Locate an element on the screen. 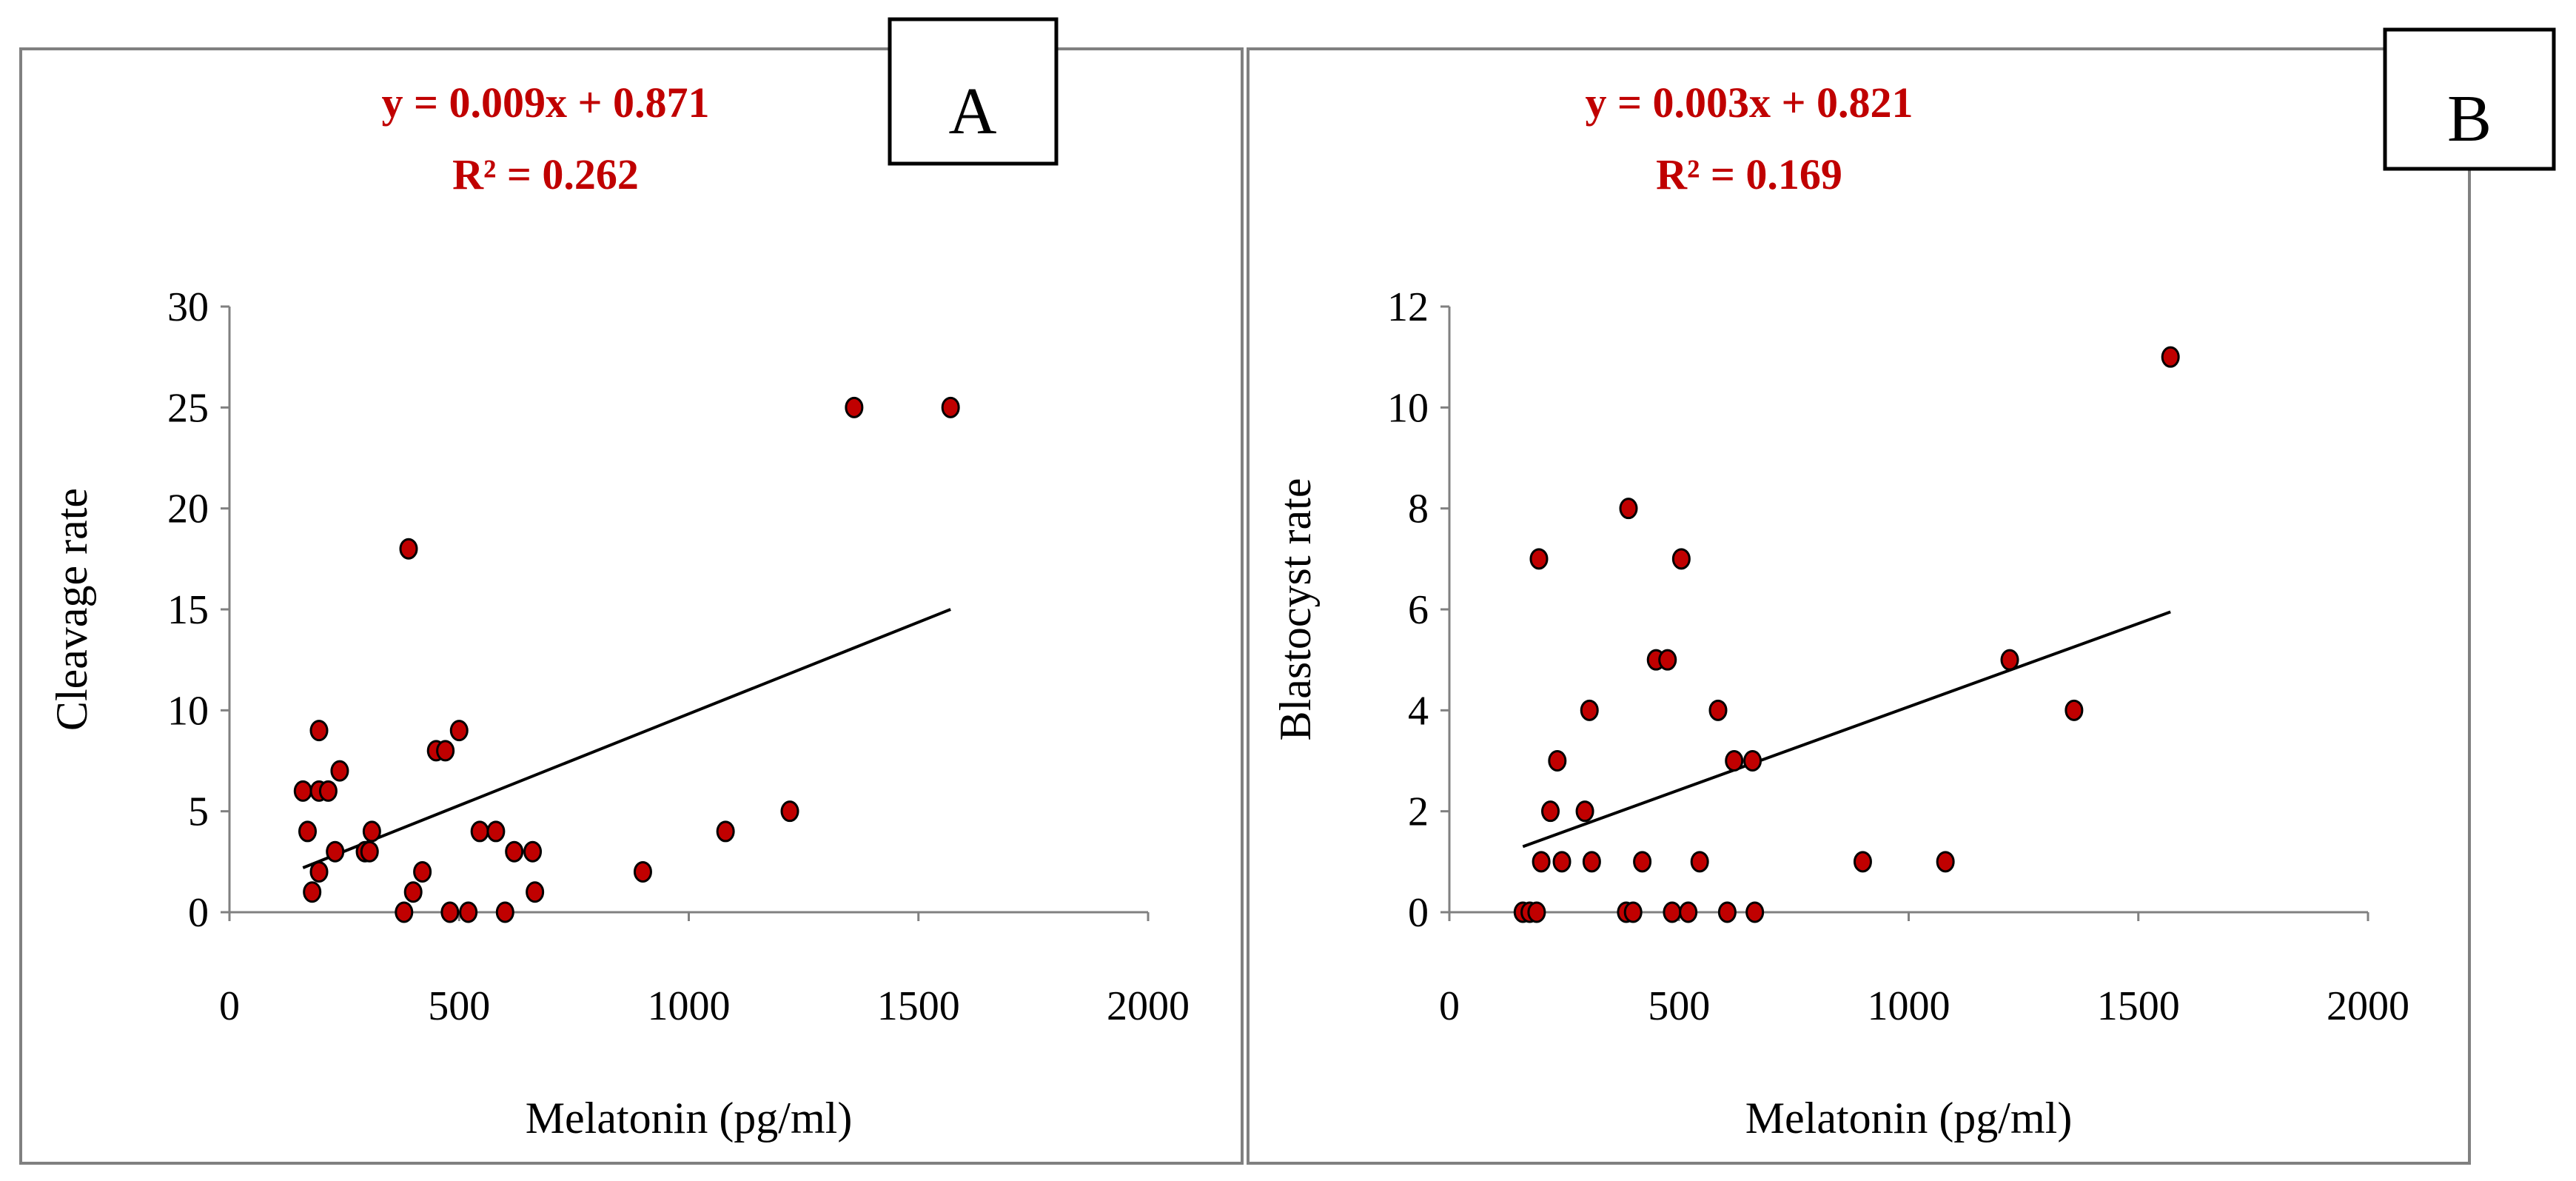 Image resolution: width=2576 pixels, height=1181 pixels. panel-b-x-axis-title: Melatonin (pg/ml) is located at coordinates (1909, 1118).